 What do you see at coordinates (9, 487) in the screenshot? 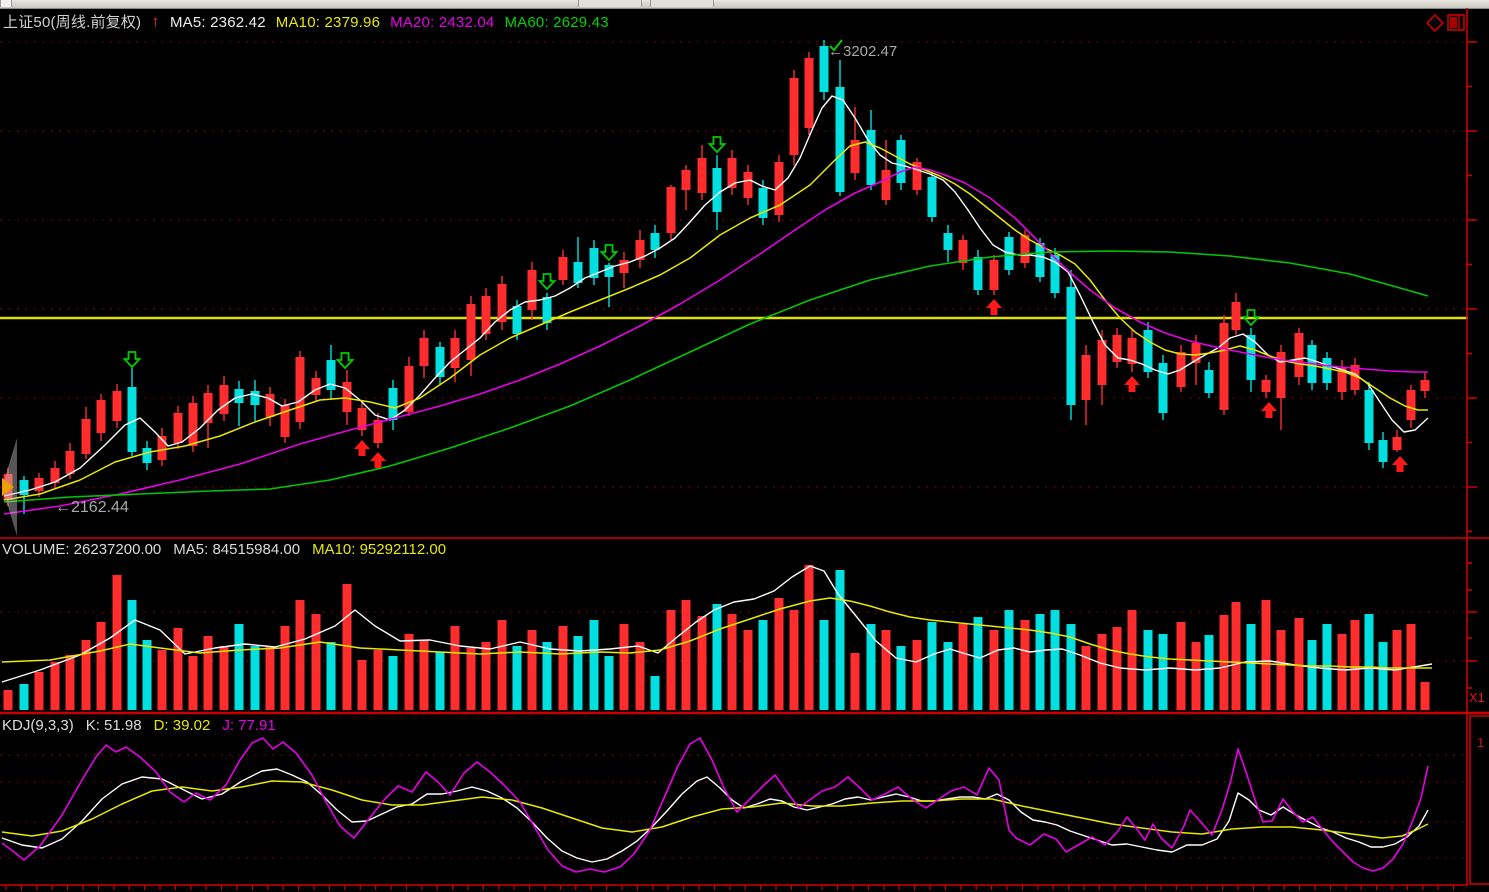
I see `scroll-left-overlay` at bounding box center [9, 487].